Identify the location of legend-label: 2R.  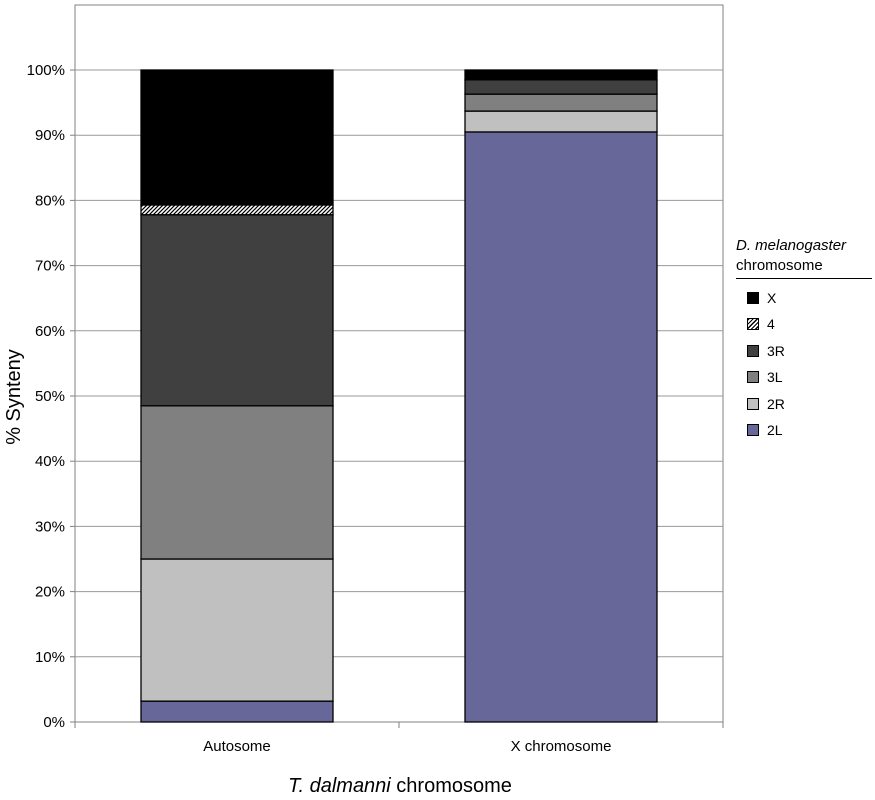
(776, 403).